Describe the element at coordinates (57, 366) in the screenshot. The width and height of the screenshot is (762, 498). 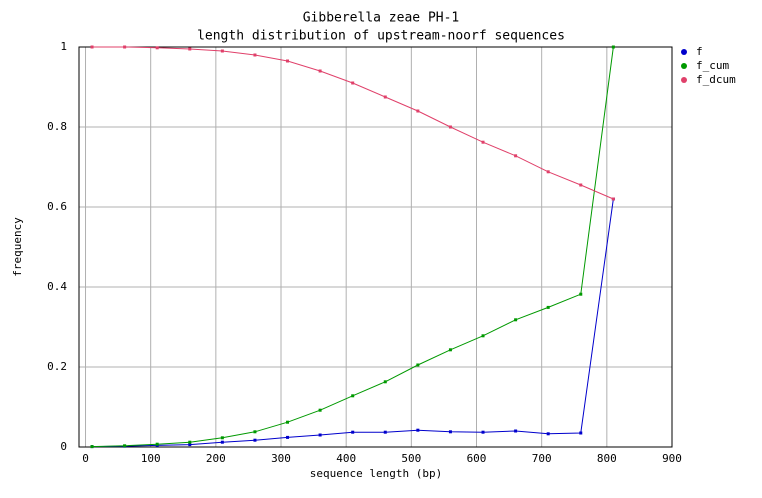
I see `y-tick-label: 0.2` at that location.